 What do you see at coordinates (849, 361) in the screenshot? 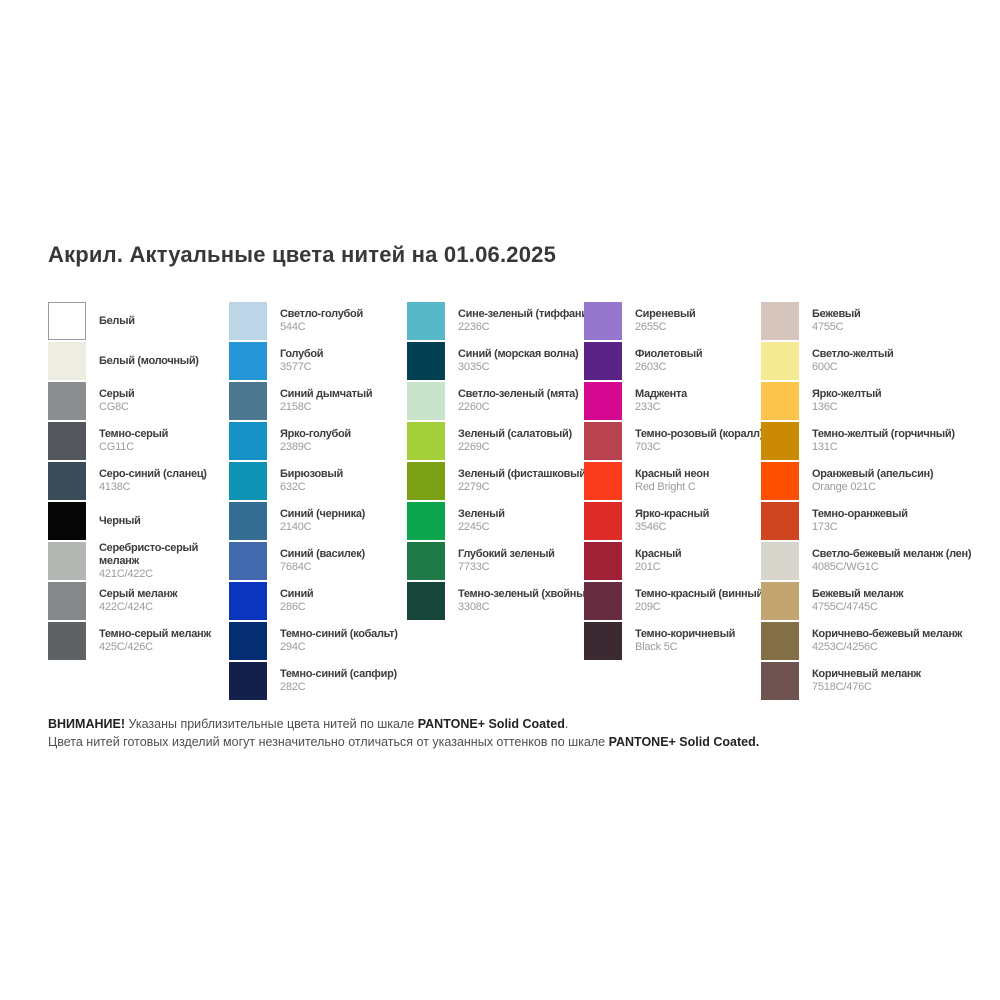
I see `color-row: Светло-желтый 600C` at bounding box center [849, 361].